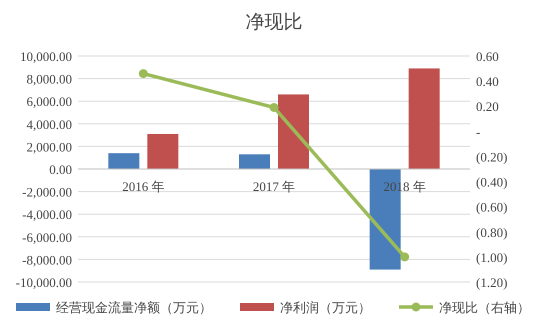  I want to click on y-tick-label: 4,000.00, so click(49, 124).